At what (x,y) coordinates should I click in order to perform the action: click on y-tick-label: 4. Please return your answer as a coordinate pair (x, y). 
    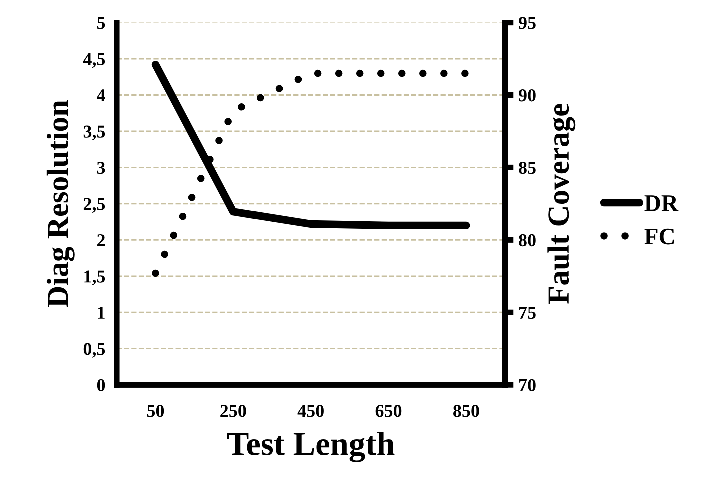
    Looking at the image, I should click on (101, 96).